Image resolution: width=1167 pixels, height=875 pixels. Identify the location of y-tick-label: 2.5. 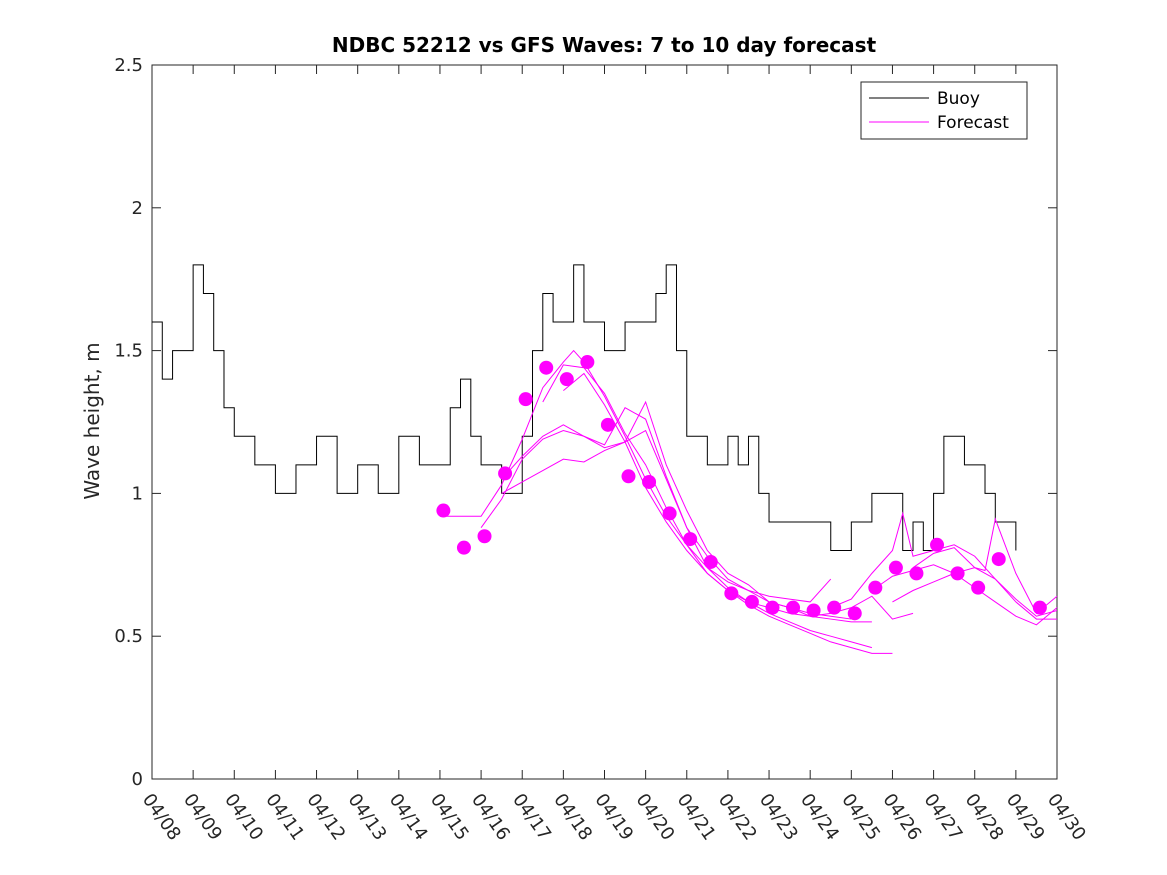
(128, 65).